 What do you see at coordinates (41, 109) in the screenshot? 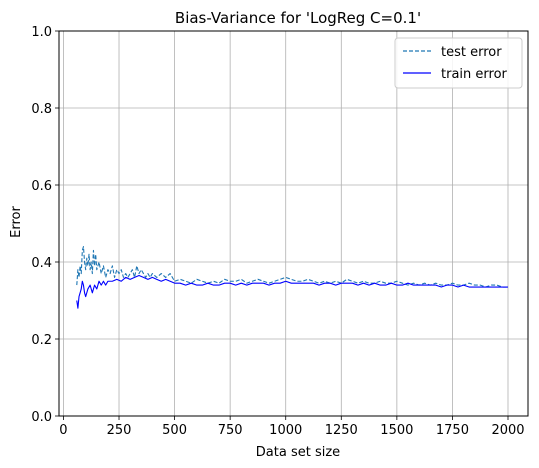
I see `y-tick-label: 0.8` at bounding box center [41, 109].